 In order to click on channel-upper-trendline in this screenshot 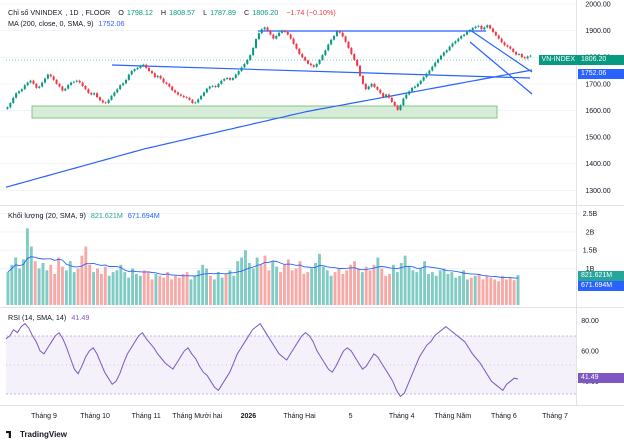, I will do `click(501, 51)`.